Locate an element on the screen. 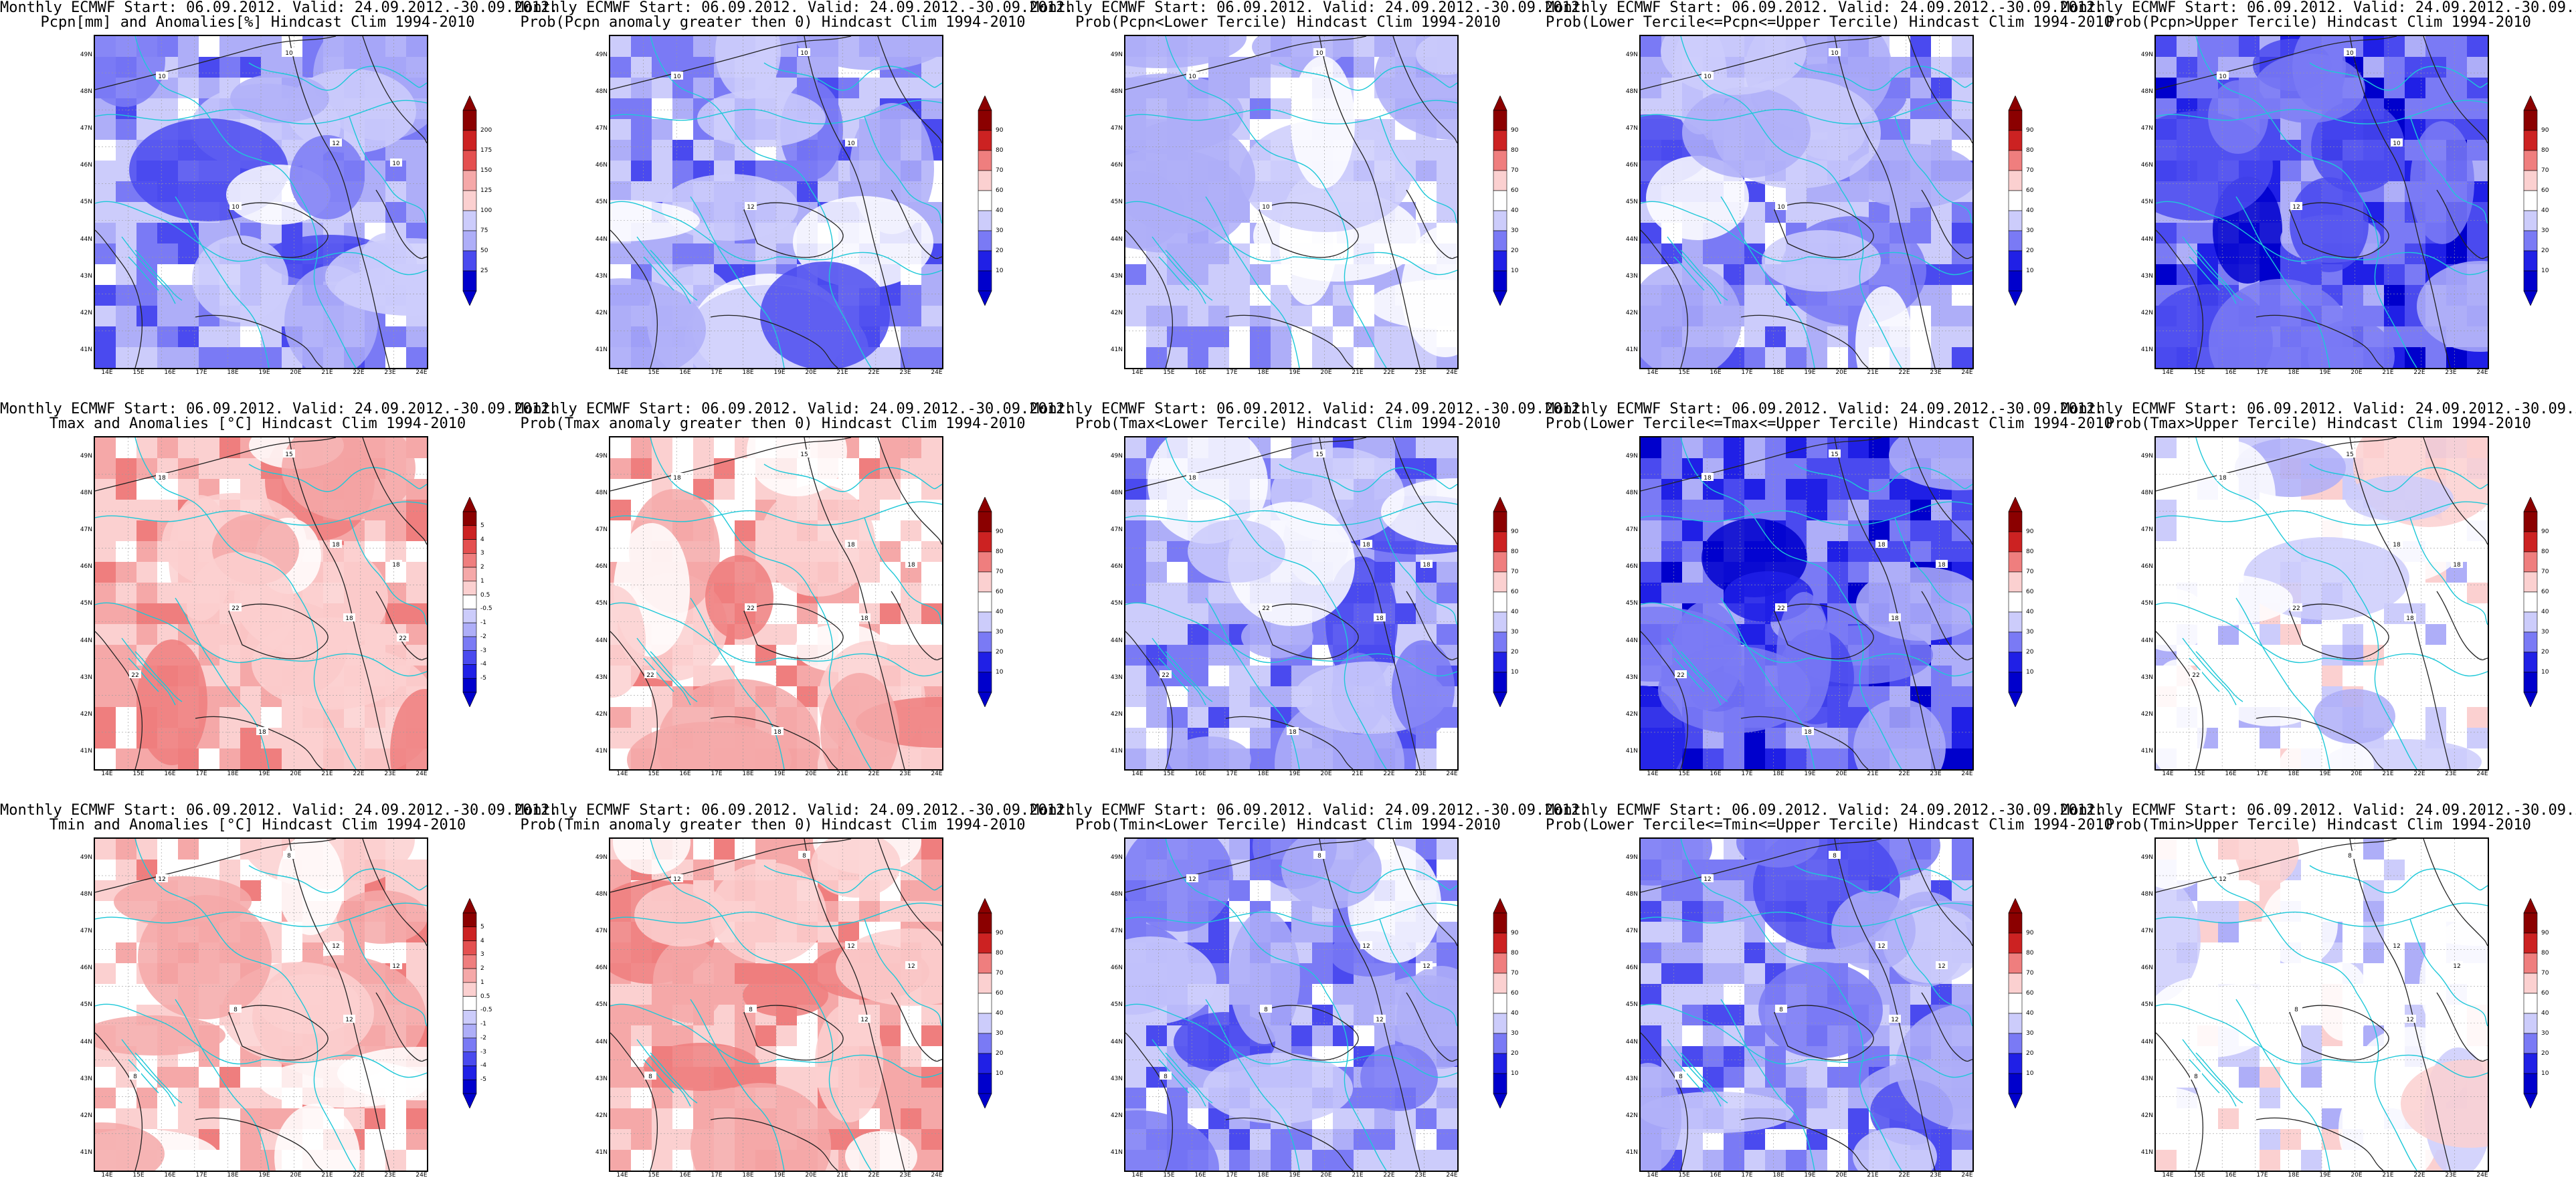 This screenshot has width=2576, height=1204. colorbar-tick-label: 10 is located at coordinates (2030, 271).